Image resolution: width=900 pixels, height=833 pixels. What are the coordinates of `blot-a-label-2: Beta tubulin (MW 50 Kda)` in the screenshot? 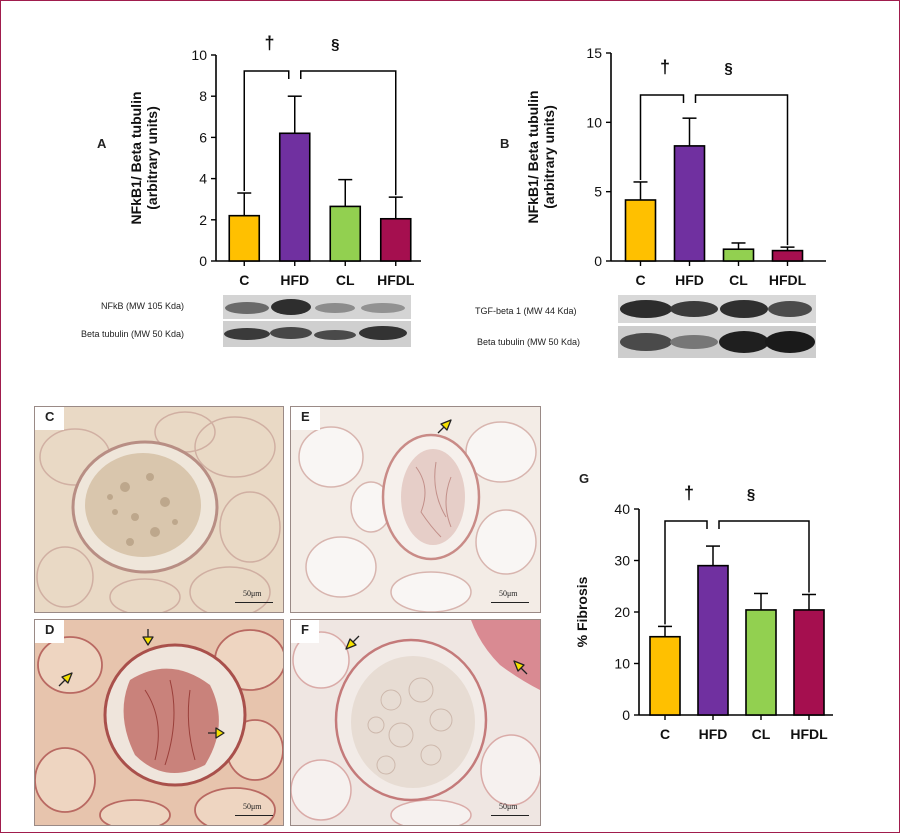 It's located at (133, 334).